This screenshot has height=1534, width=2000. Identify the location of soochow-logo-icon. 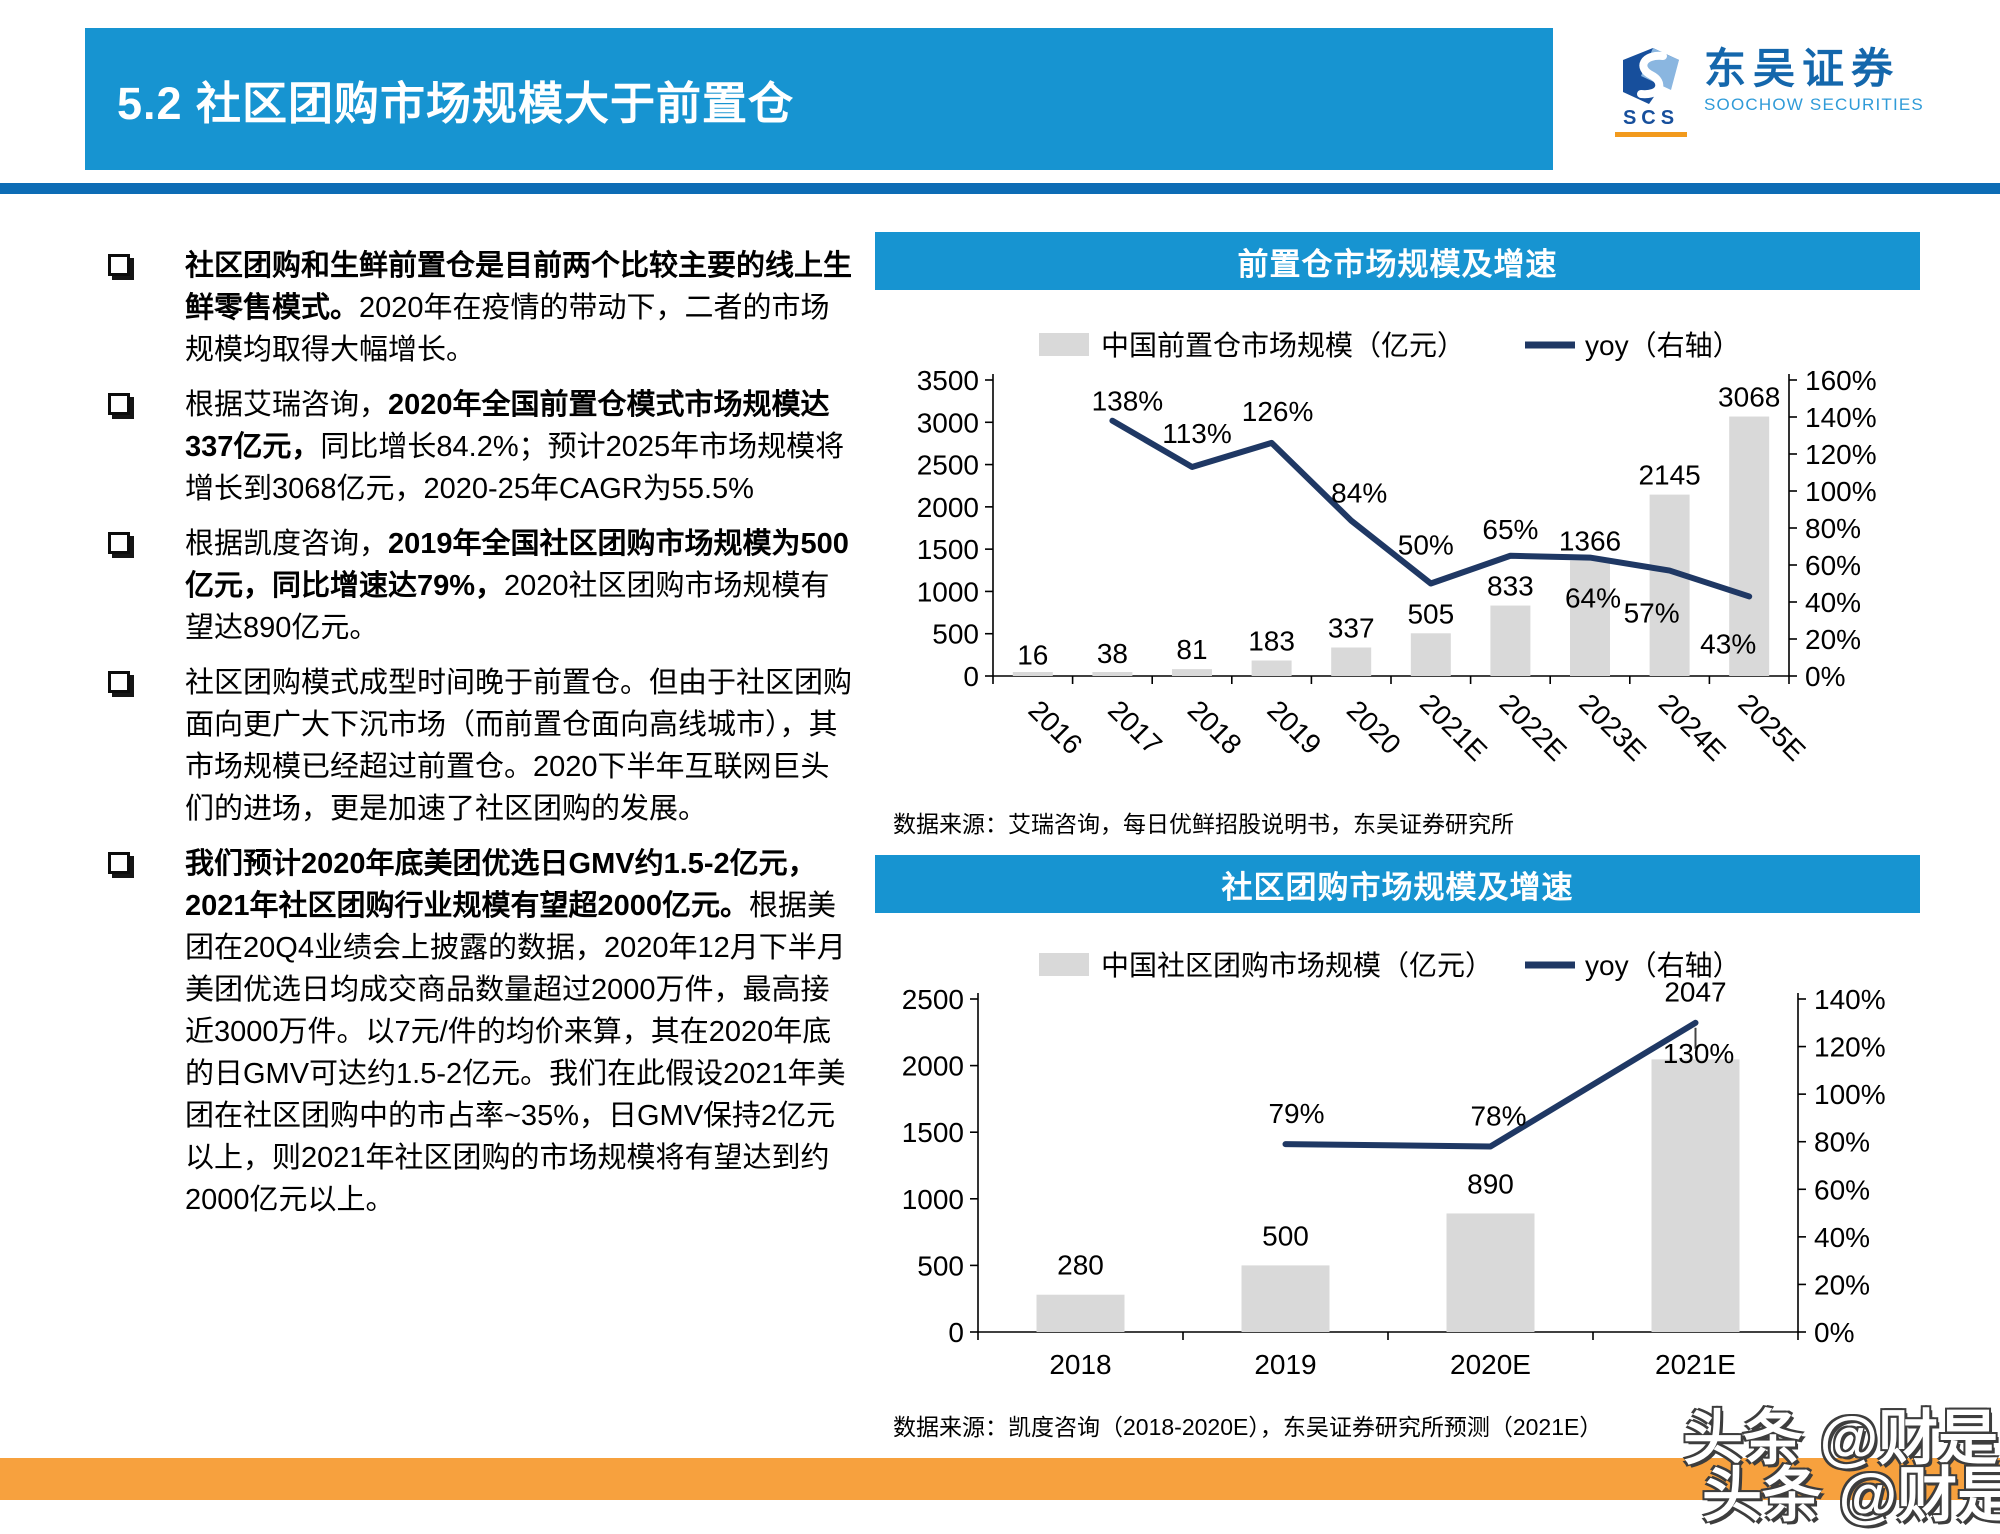
(1651, 76).